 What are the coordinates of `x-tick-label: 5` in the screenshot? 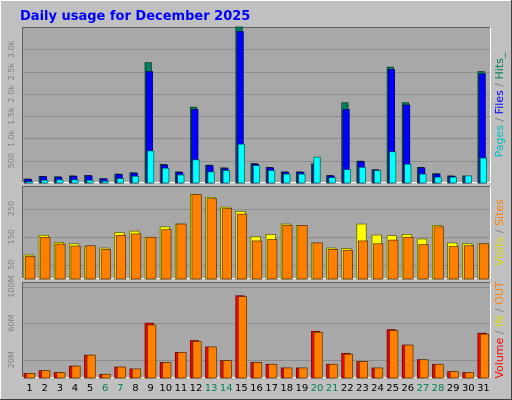 It's located at (90, 388).